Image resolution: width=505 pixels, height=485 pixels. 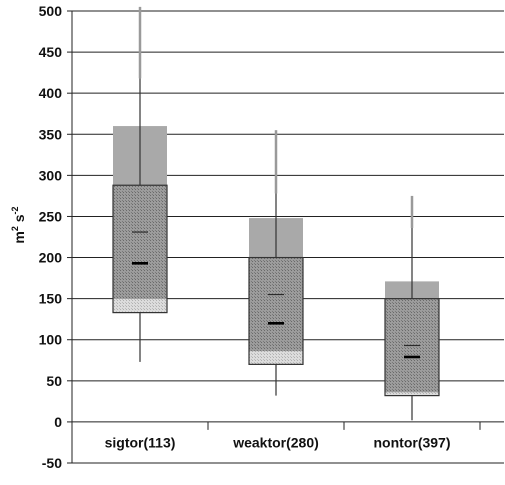 What do you see at coordinates (51, 216) in the screenshot?
I see `y-tick-label: 250` at bounding box center [51, 216].